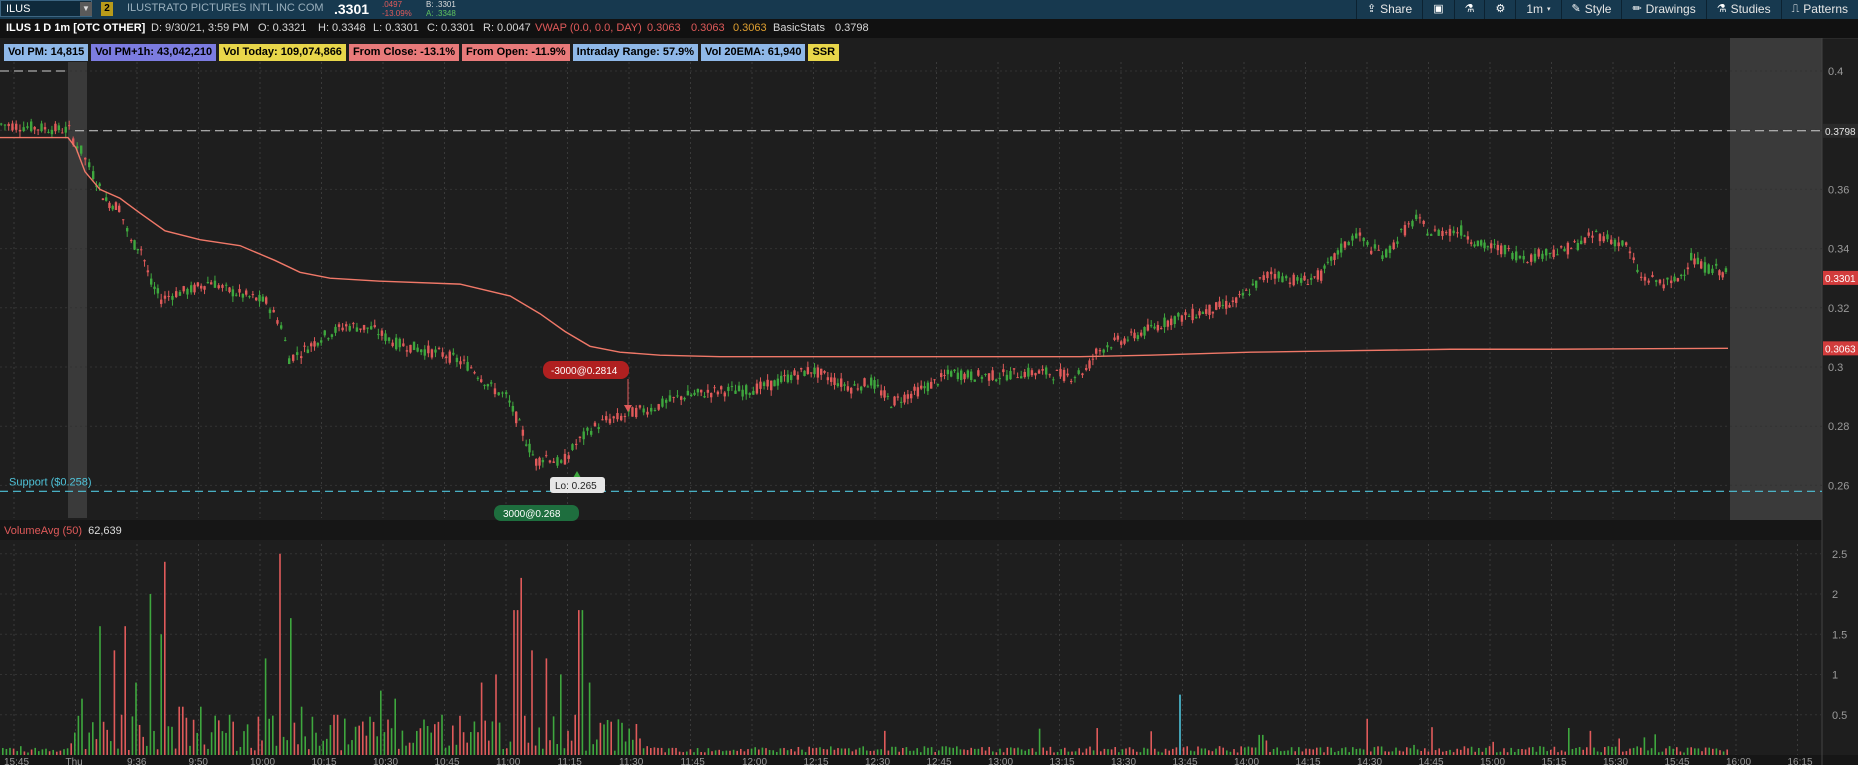 The width and height of the screenshot is (1858, 765). What do you see at coordinates (1838, 250) in the screenshot?
I see `price-tick: 0.34` at bounding box center [1838, 250].